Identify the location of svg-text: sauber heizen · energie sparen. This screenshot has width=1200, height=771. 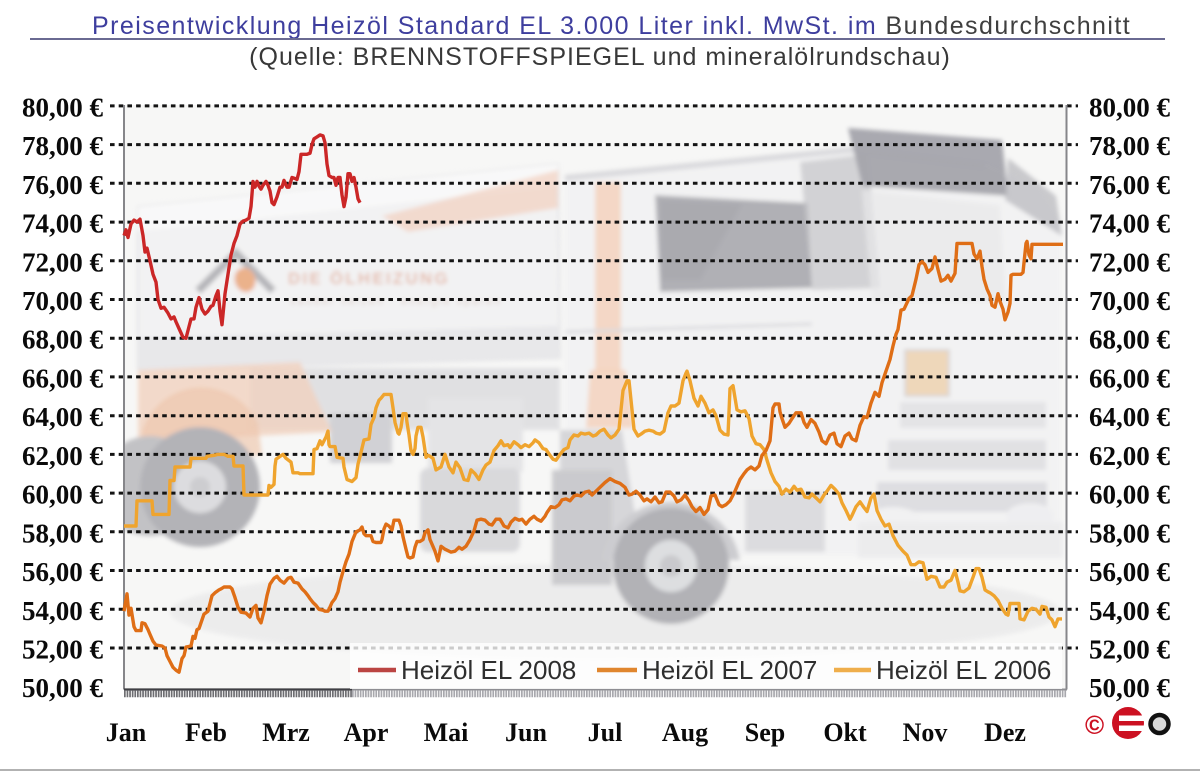
(396, 302).